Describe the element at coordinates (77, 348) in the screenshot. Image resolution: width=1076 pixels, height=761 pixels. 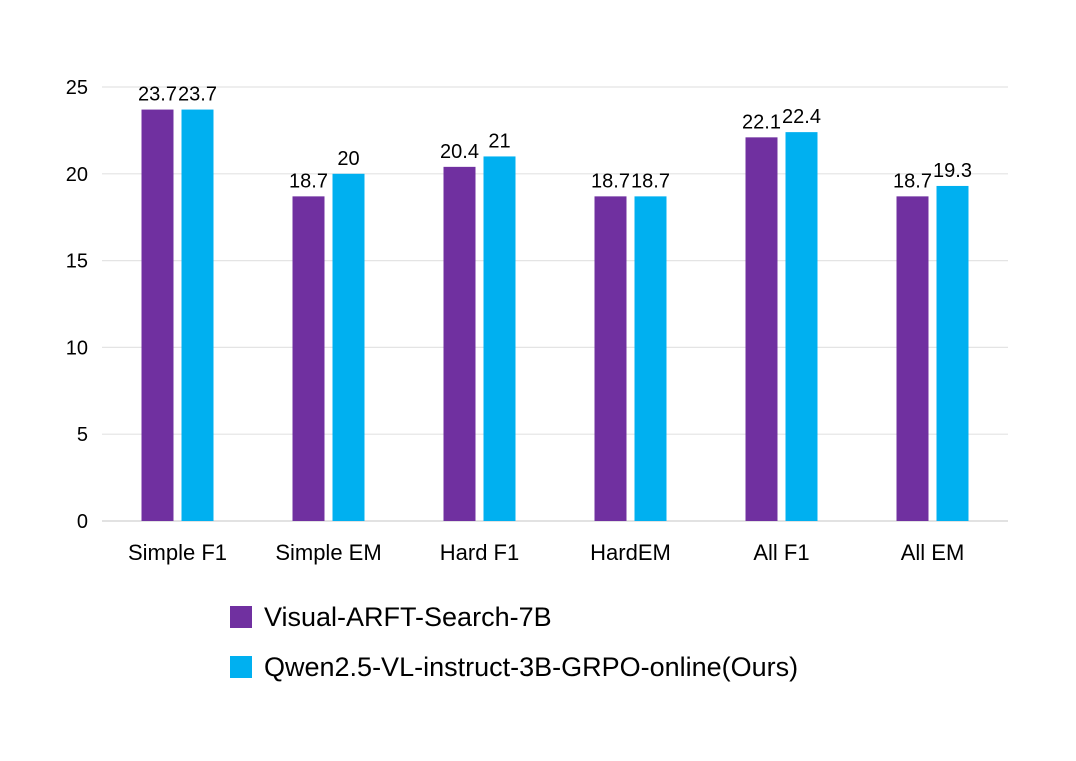
I see `y-tick-label: 10` at that location.